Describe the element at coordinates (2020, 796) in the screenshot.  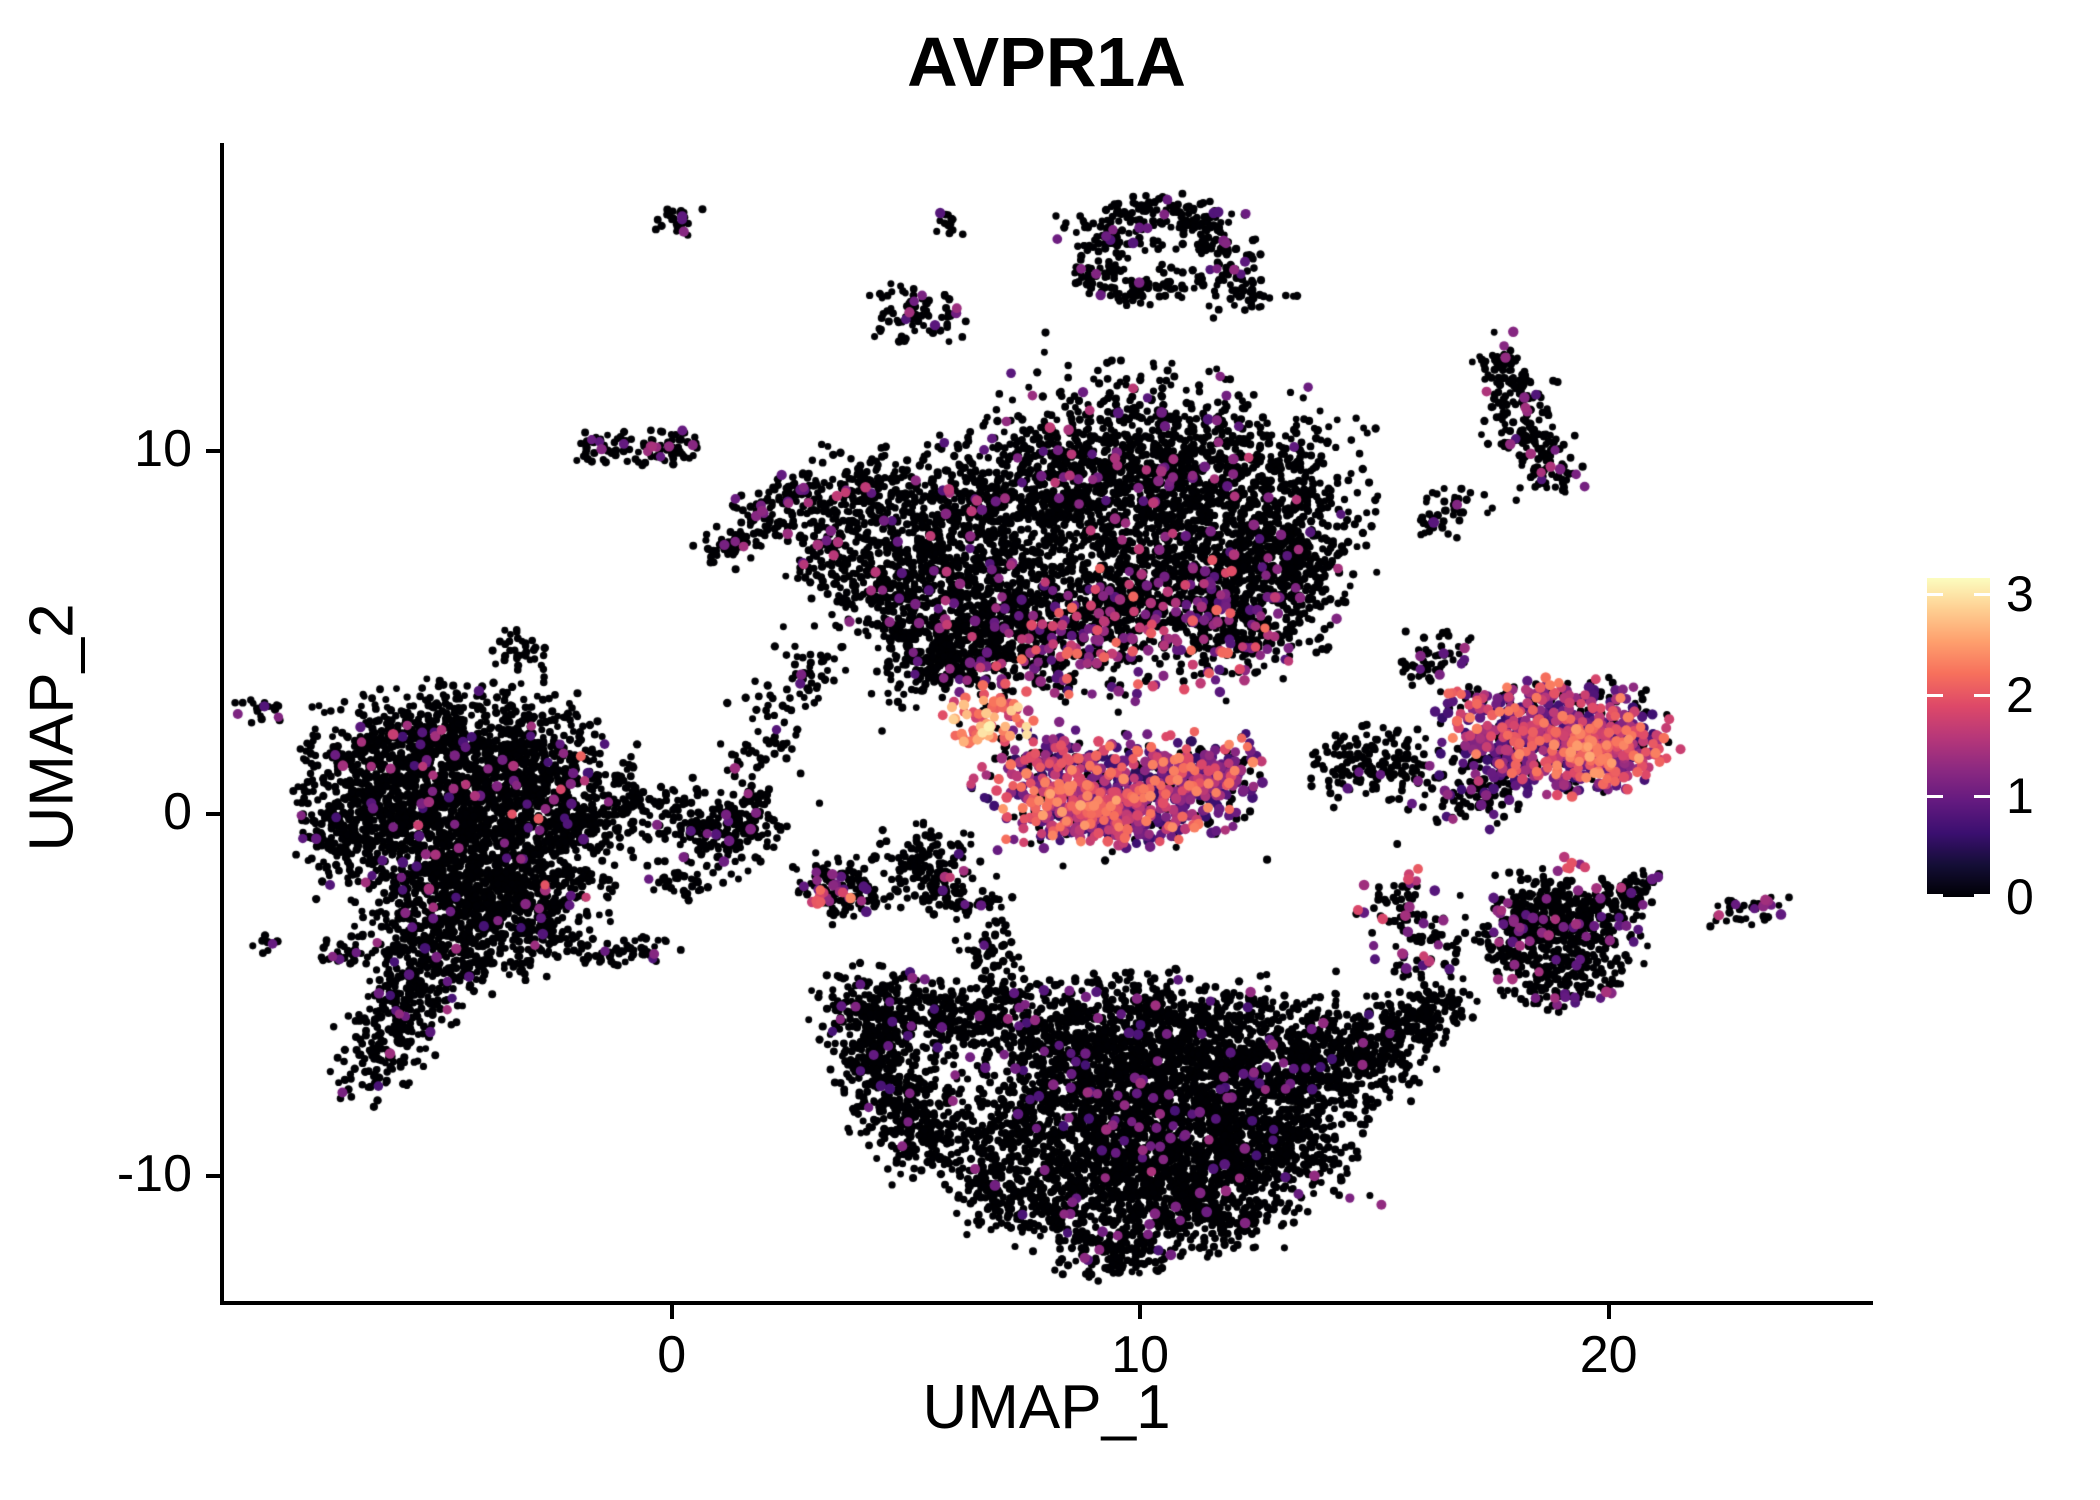
I see `colorbar-tick-label: 1` at that location.